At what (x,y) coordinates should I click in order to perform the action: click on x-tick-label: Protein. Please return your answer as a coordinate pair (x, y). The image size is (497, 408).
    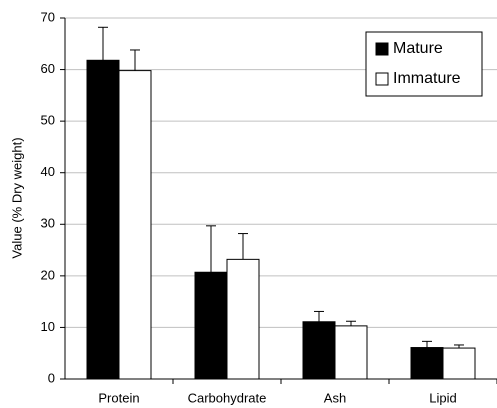
    Looking at the image, I should click on (118, 397).